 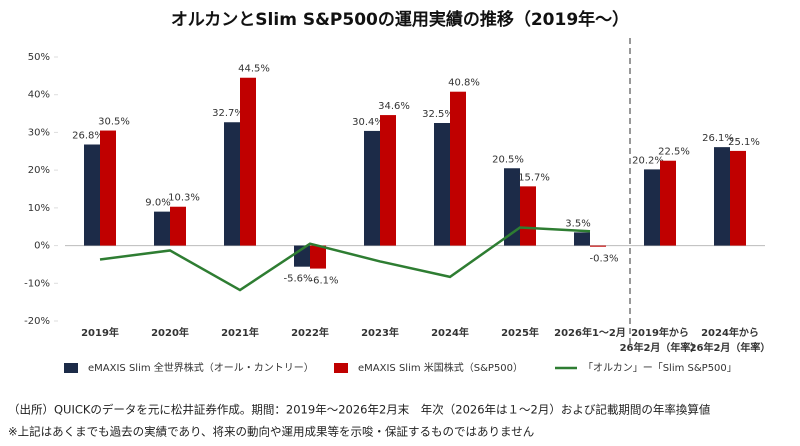 I want to click on data-label: 25.1%, so click(x=744, y=142).